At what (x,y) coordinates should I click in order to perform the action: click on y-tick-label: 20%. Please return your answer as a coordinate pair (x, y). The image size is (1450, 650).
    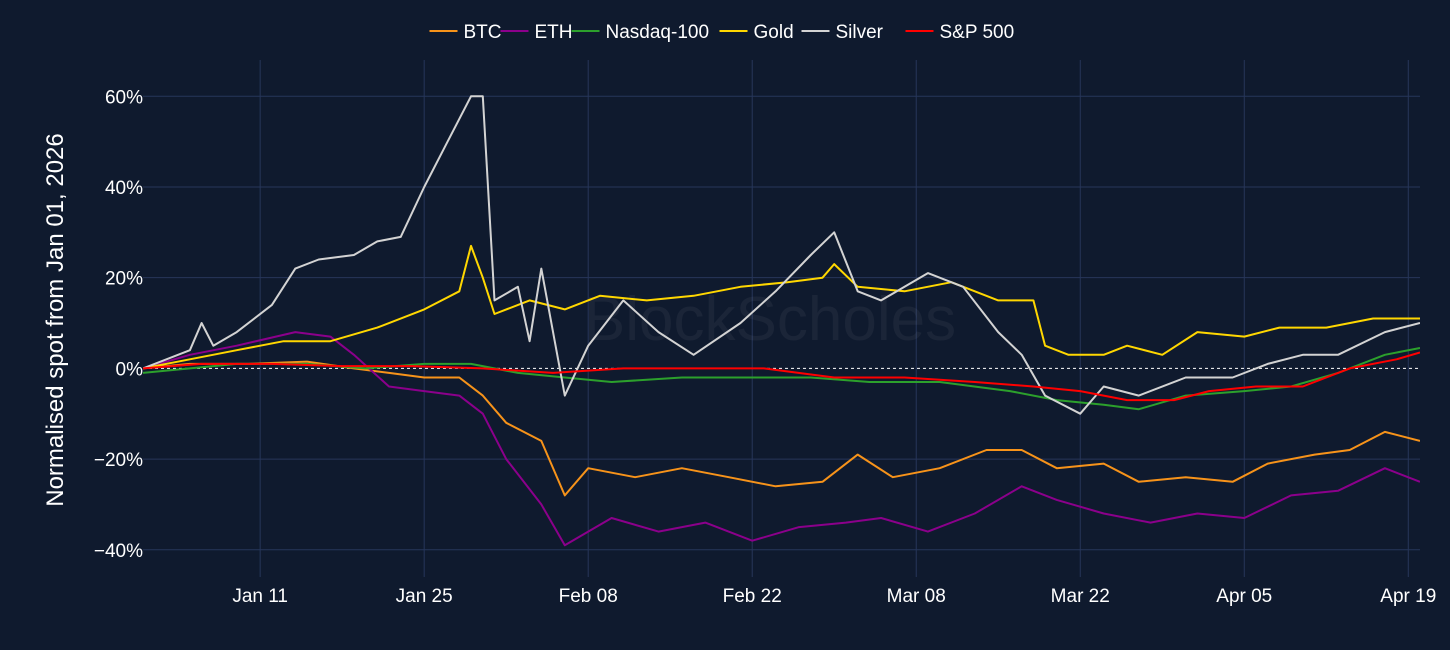
    Looking at the image, I should click on (124, 279).